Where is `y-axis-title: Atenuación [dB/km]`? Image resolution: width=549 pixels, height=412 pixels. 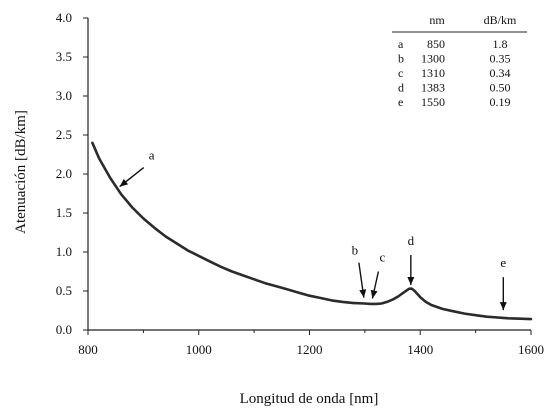 y-axis-title: Atenuación [dB/km] is located at coordinates (21, 172).